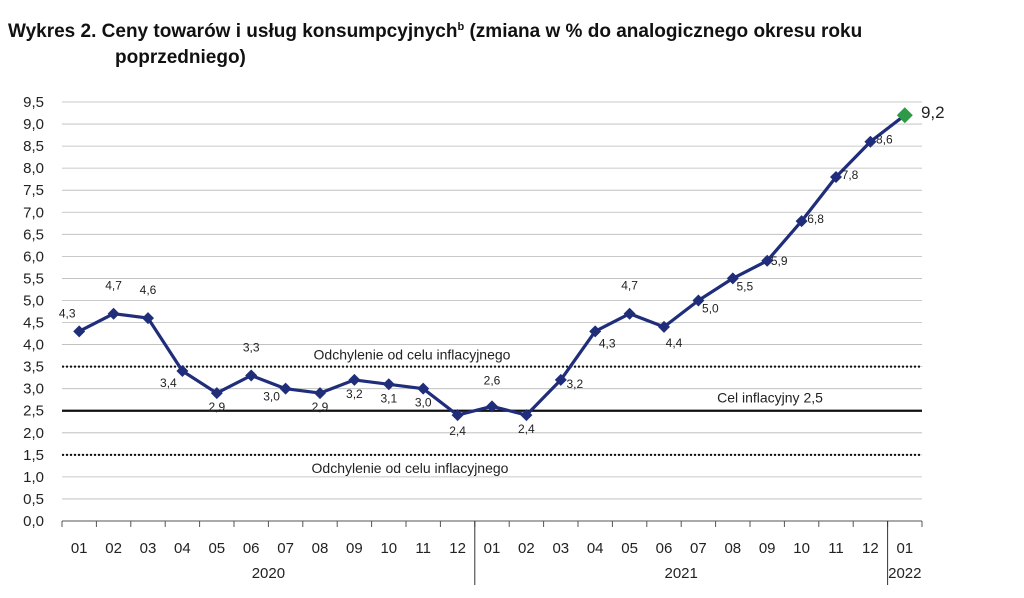 The width and height of the screenshot is (1024, 598). I want to click on data-label: 6,8, so click(815, 219).